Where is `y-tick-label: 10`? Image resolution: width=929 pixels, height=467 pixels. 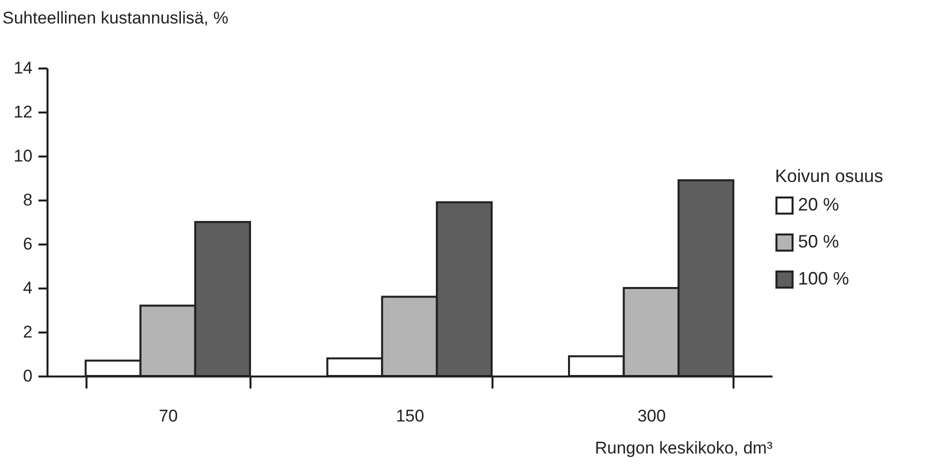
y-tick-label: 10 is located at coordinates (23, 156).